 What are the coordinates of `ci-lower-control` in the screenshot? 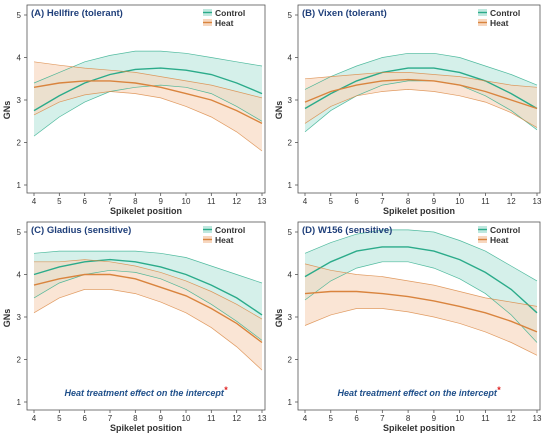 It's located at (421, 302).